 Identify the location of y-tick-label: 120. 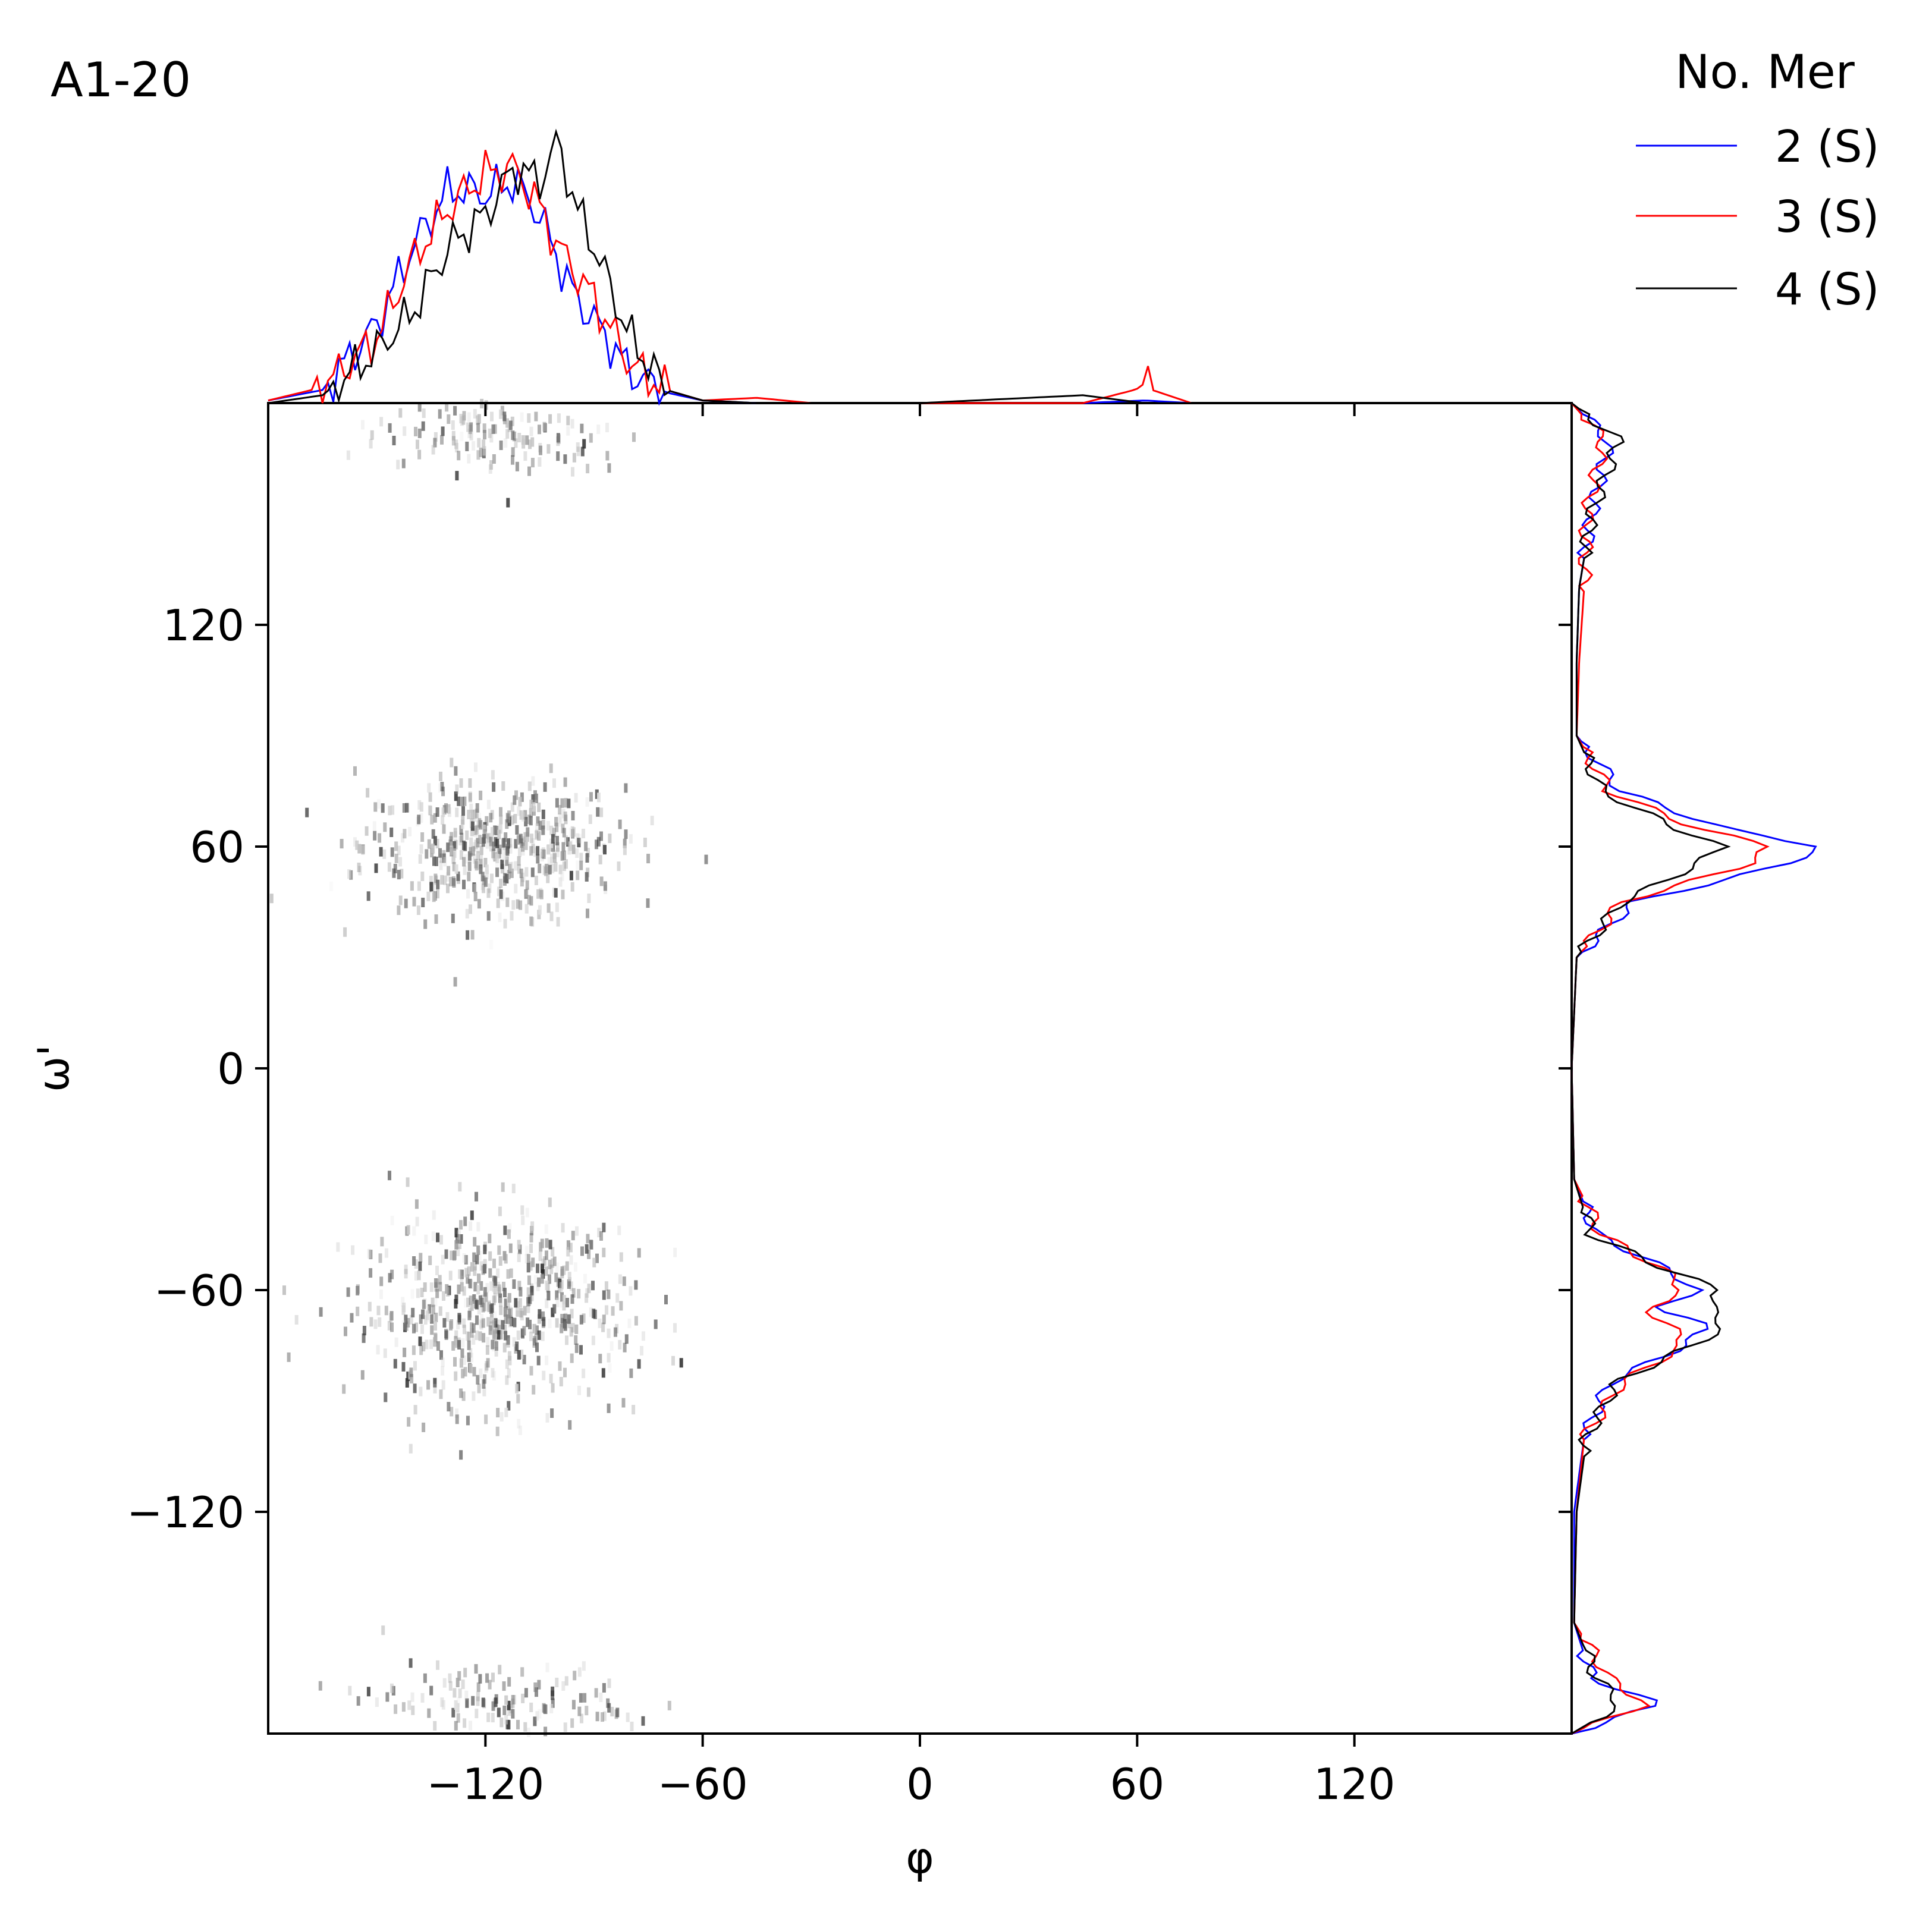
(203, 625).